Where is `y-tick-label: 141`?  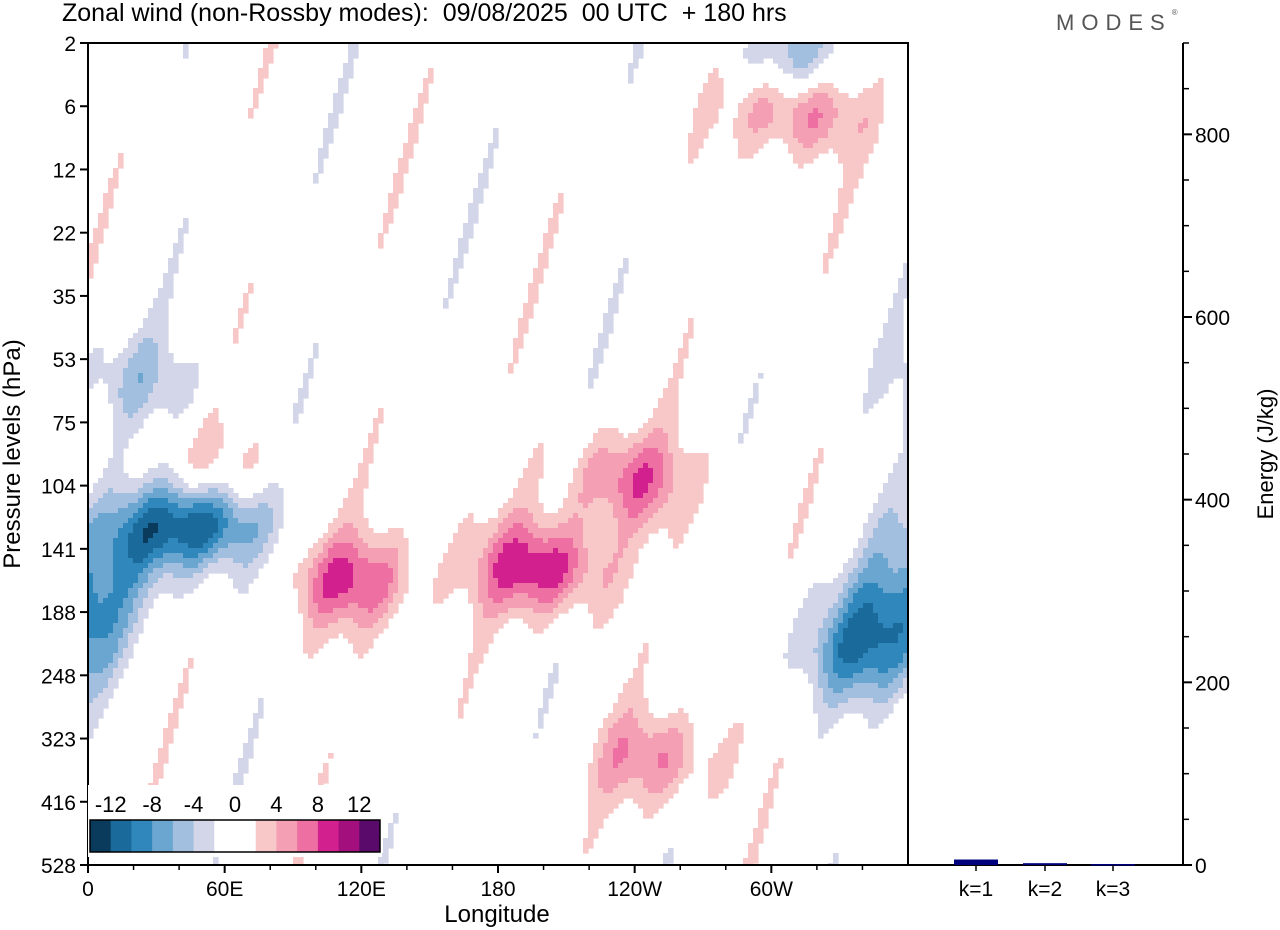 y-tick-label: 141 is located at coordinates (58, 550).